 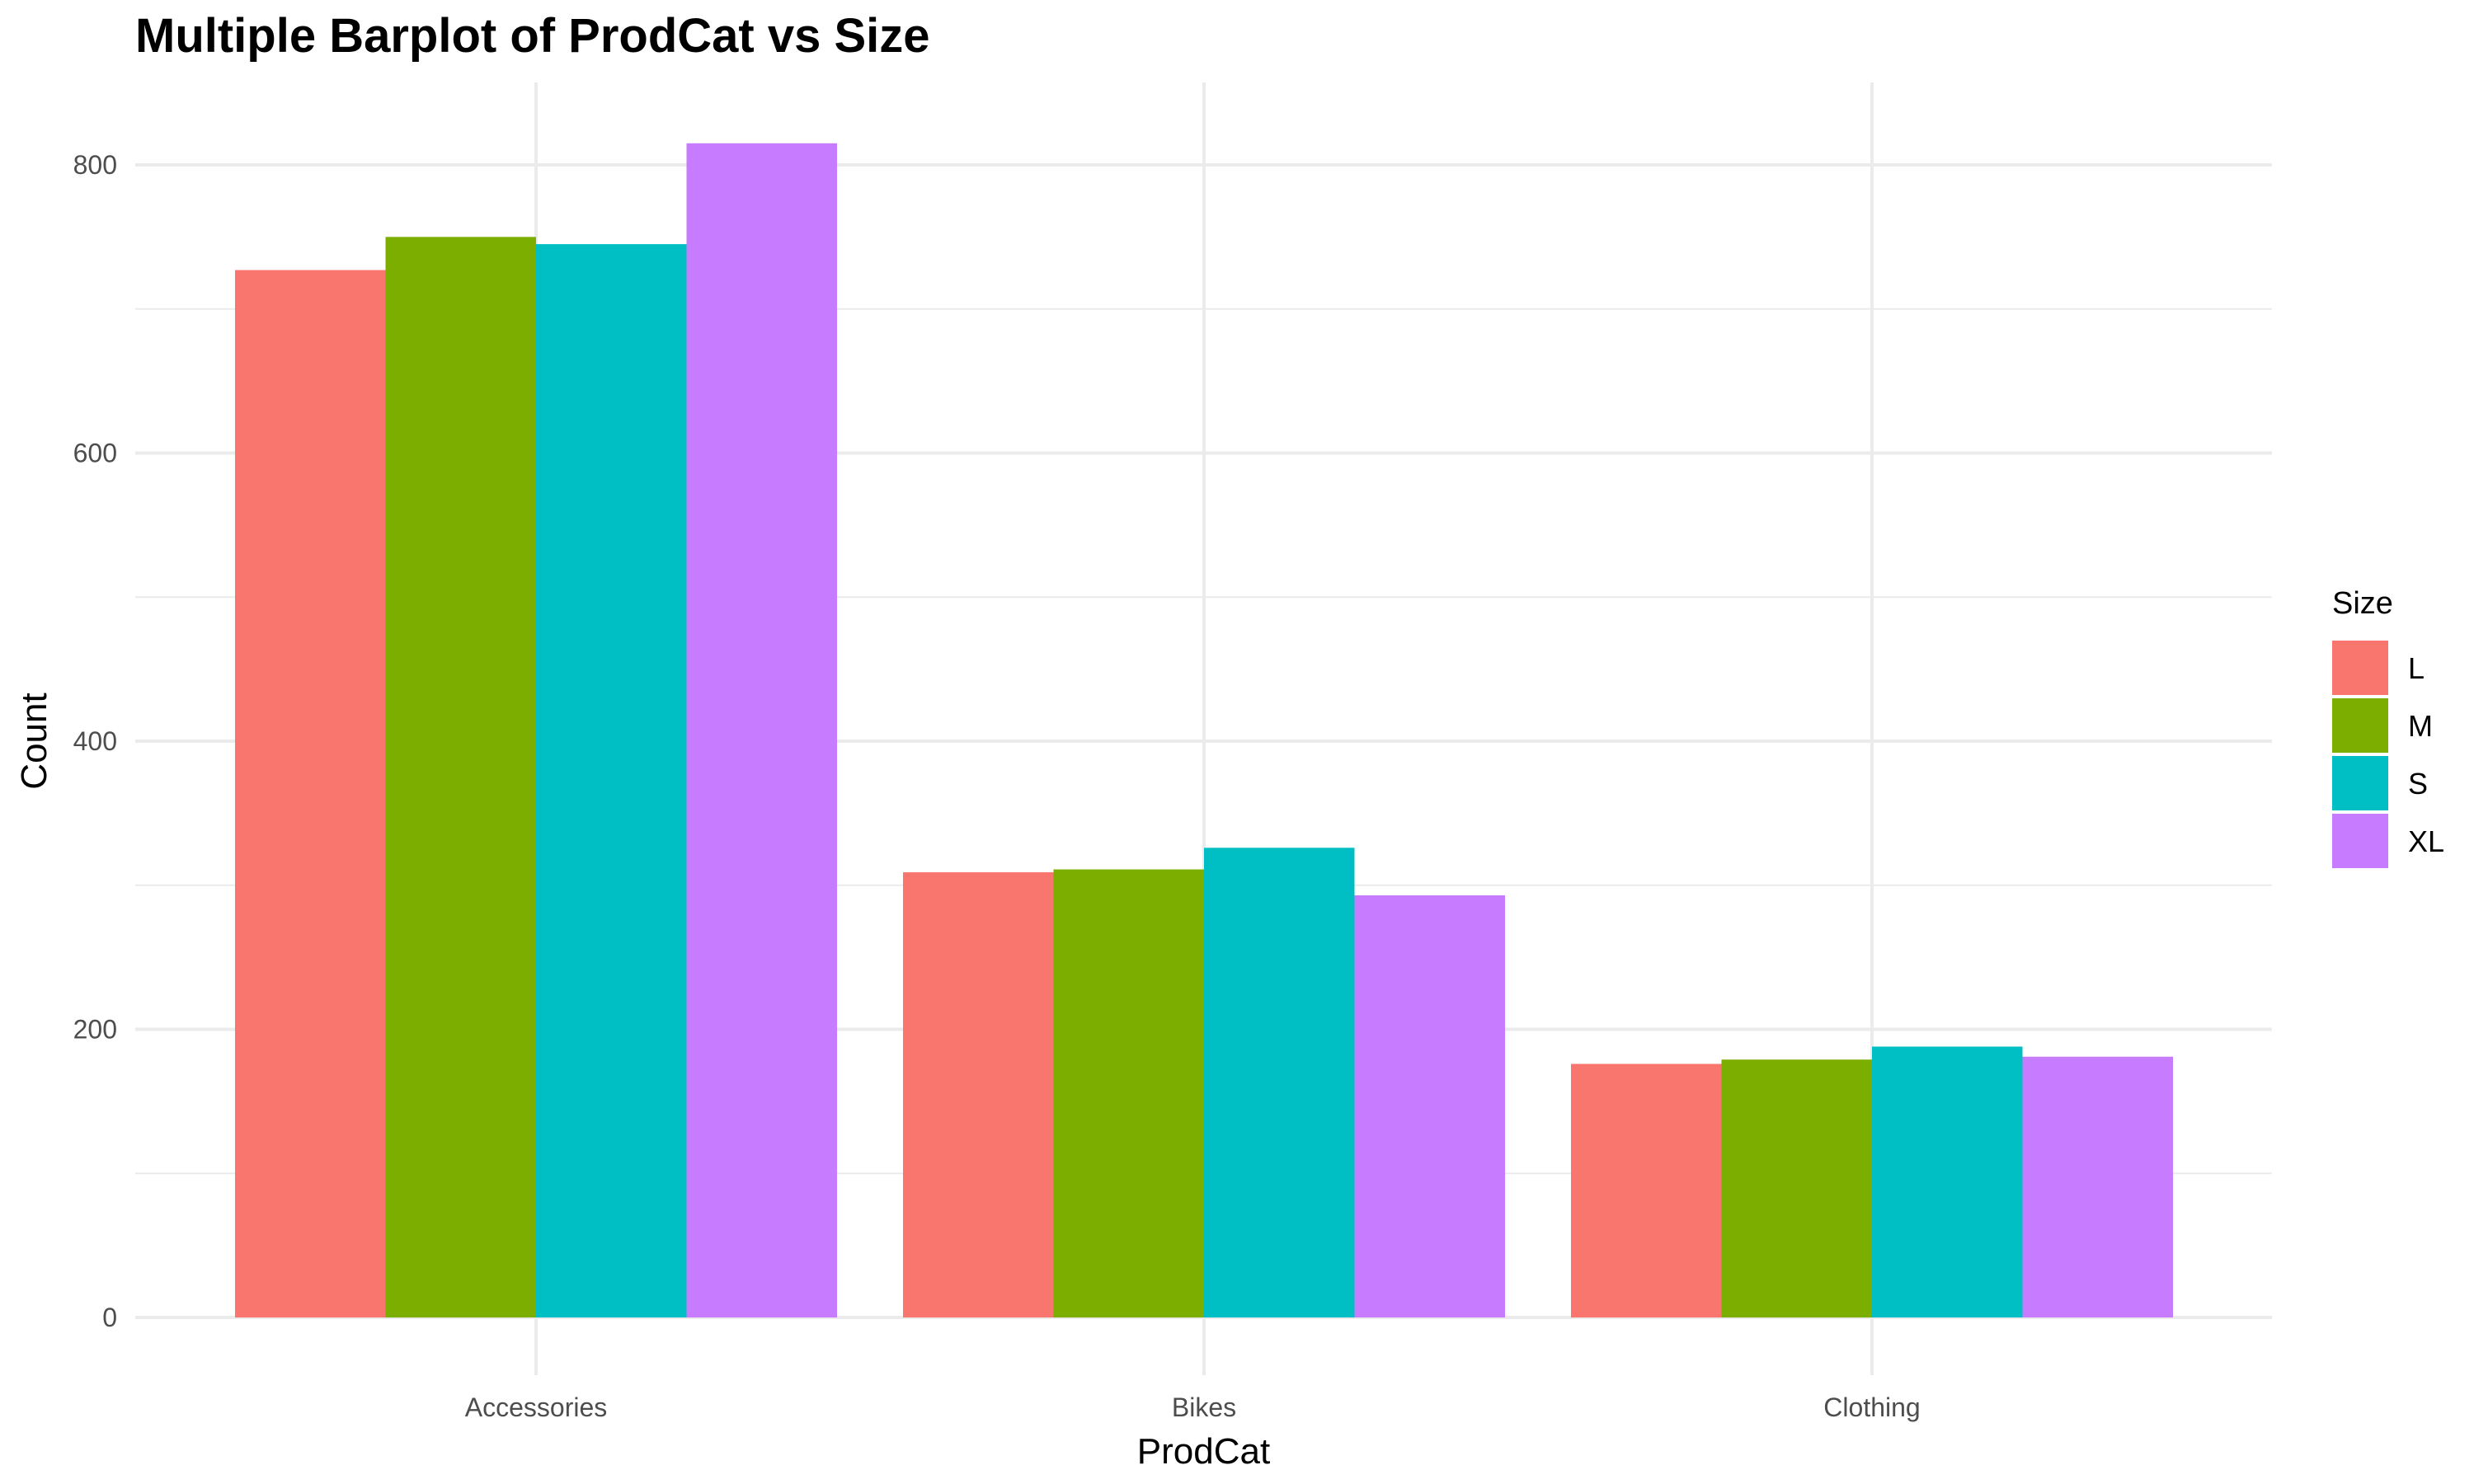 I want to click on bar-clothing-s, so click(x=1947, y=1181).